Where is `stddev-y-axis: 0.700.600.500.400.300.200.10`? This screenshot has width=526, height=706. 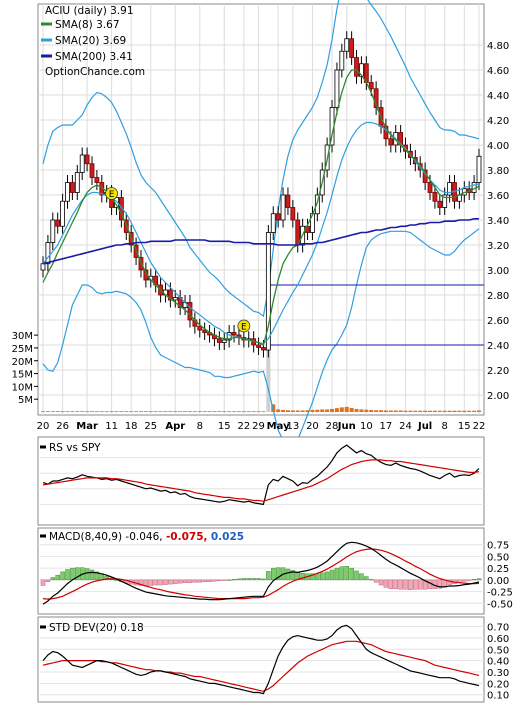 stddev-y-axis: 0.700.600.500.400.300.200.10 is located at coordinates (498, 662).